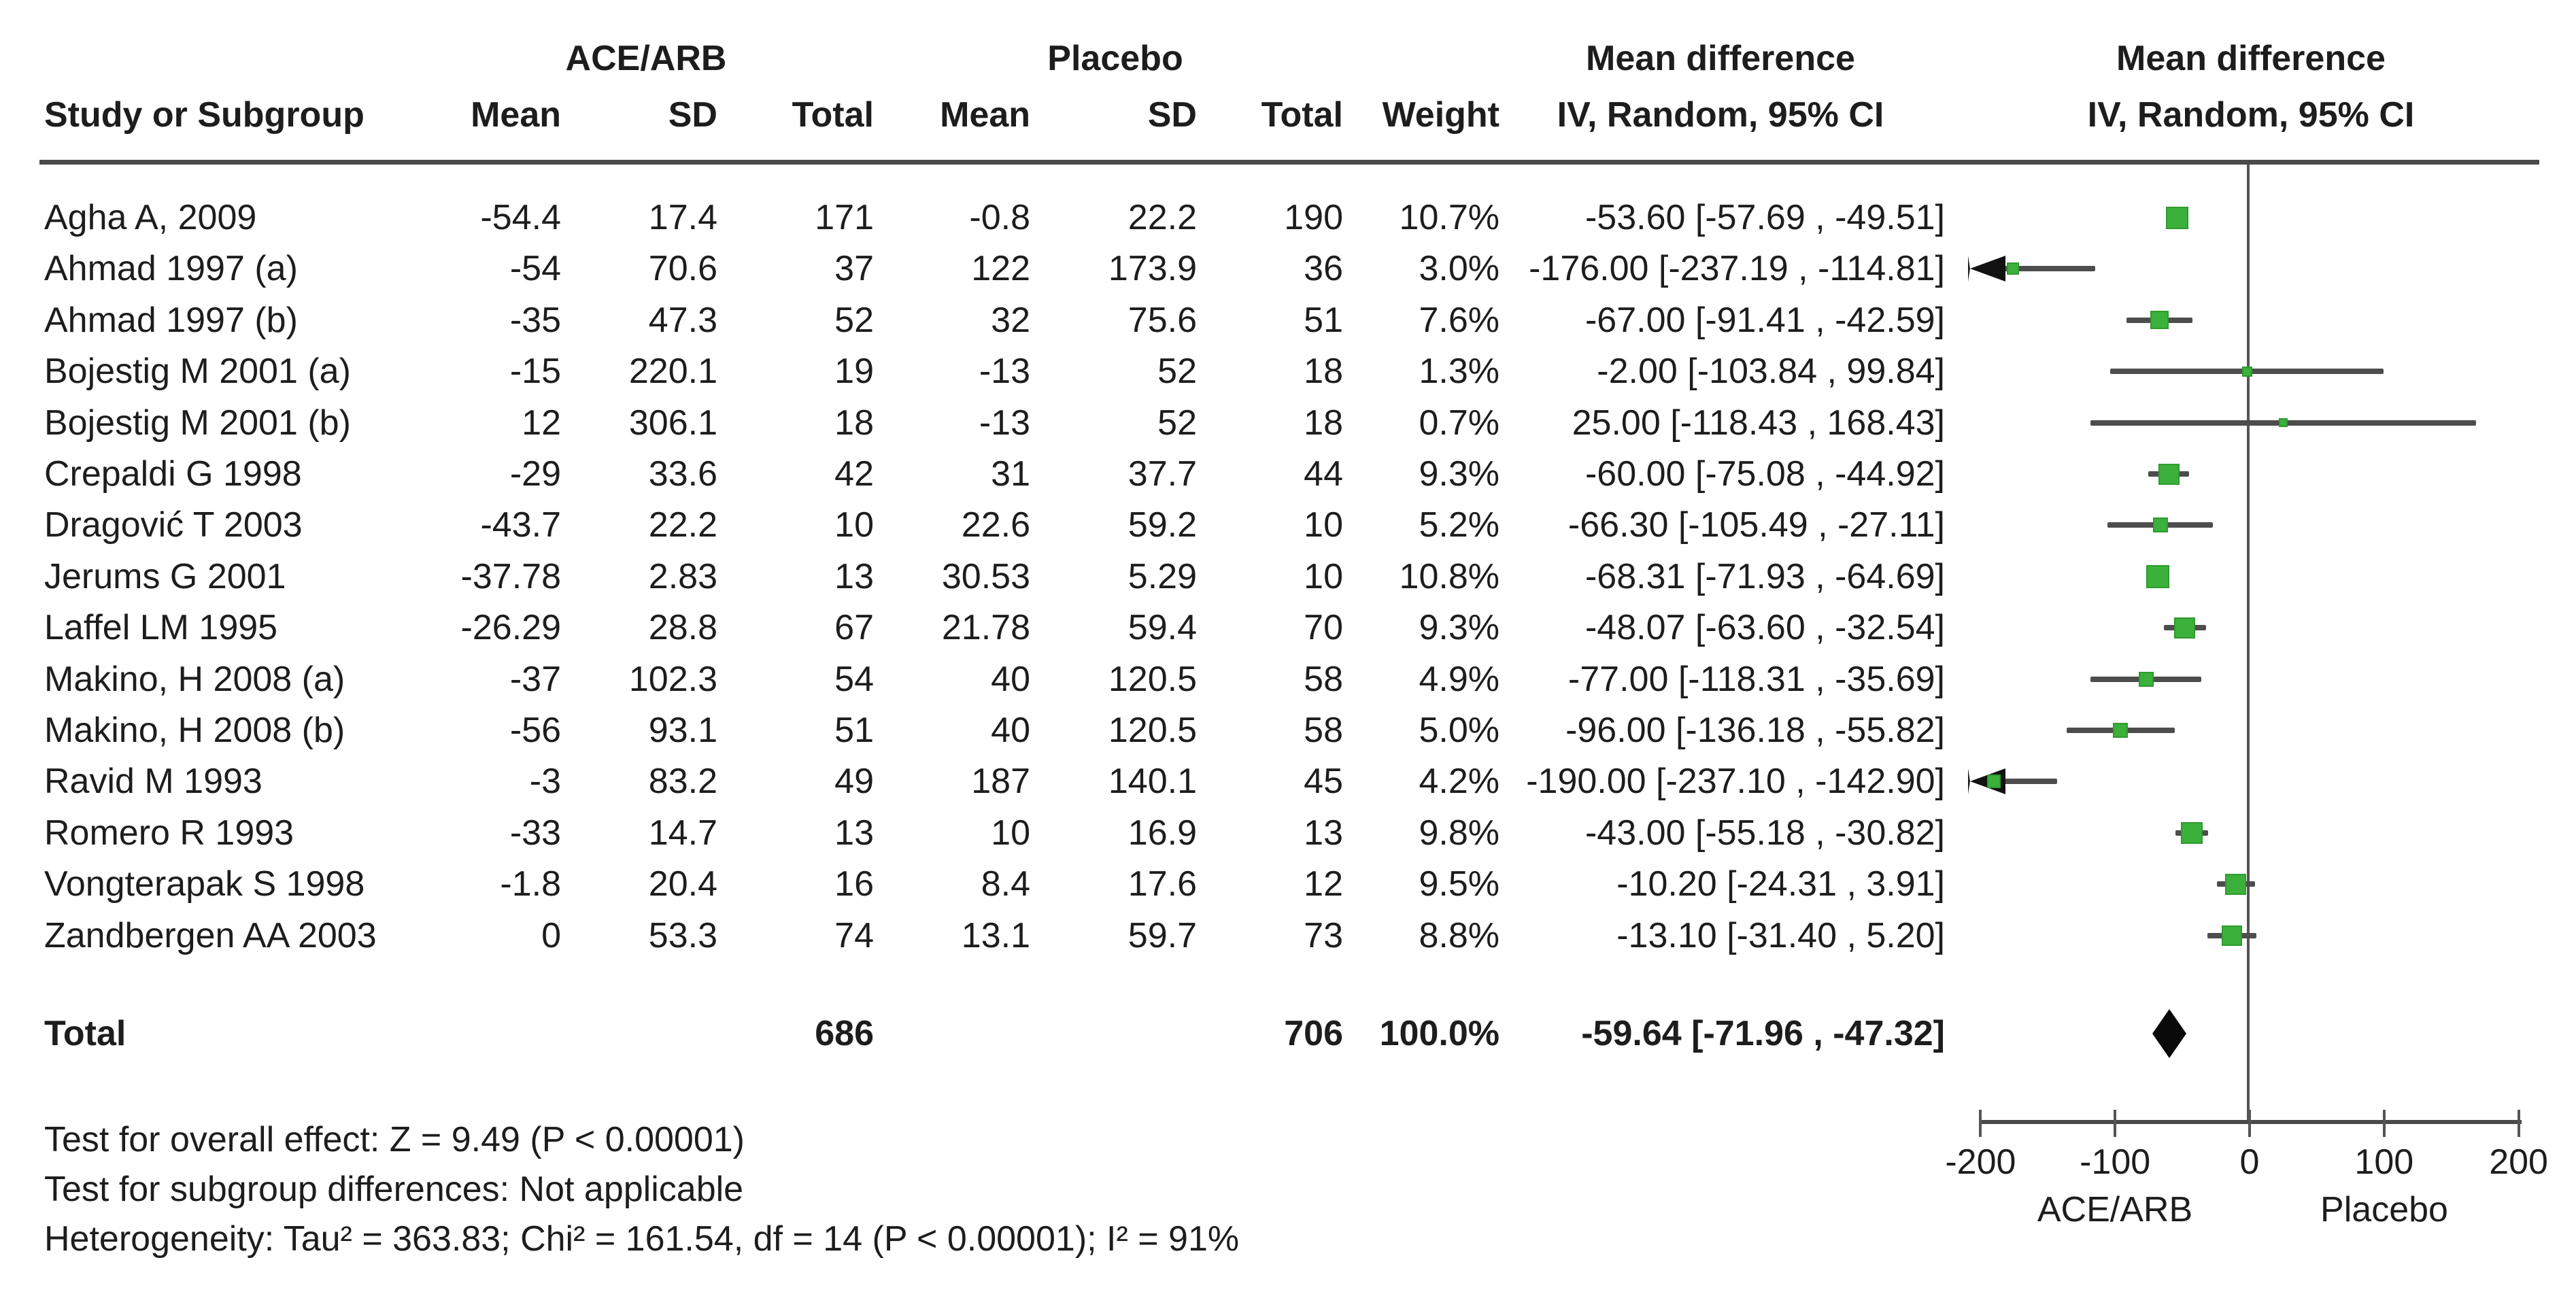 Image resolution: width=2576 pixels, height=1309 pixels. Describe the element at coordinates (1735, 782) in the screenshot. I see `cell-ci-text: -190.00 [-237.10 , -142.90]` at that location.